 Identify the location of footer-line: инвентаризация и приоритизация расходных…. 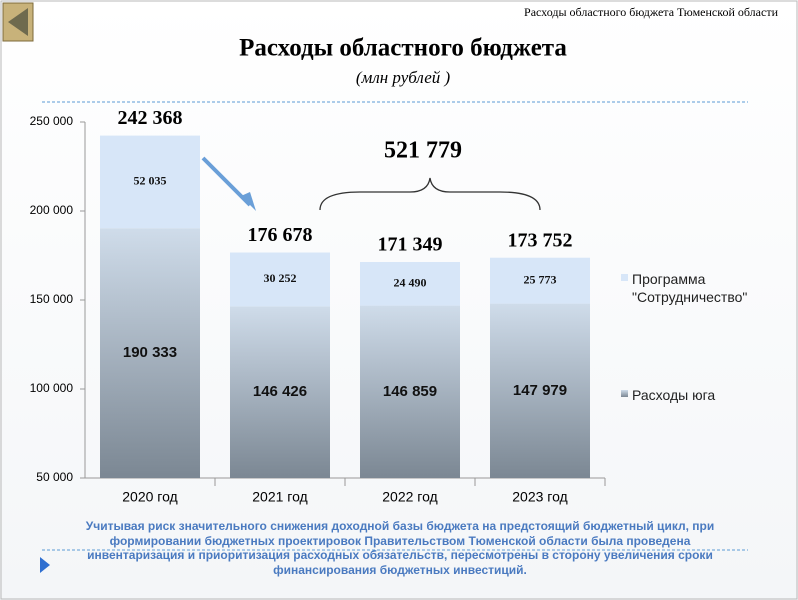
(400, 555).